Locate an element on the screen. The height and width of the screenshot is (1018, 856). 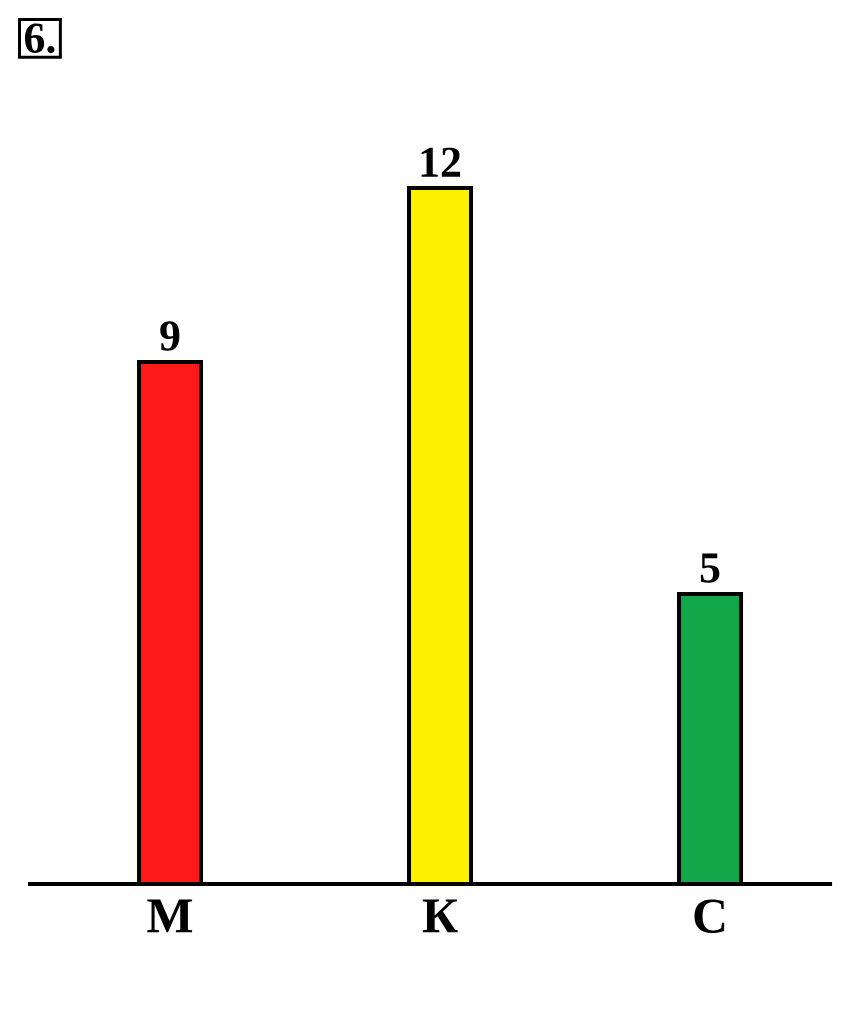
data-label: 5 is located at coordinates (710, 568).